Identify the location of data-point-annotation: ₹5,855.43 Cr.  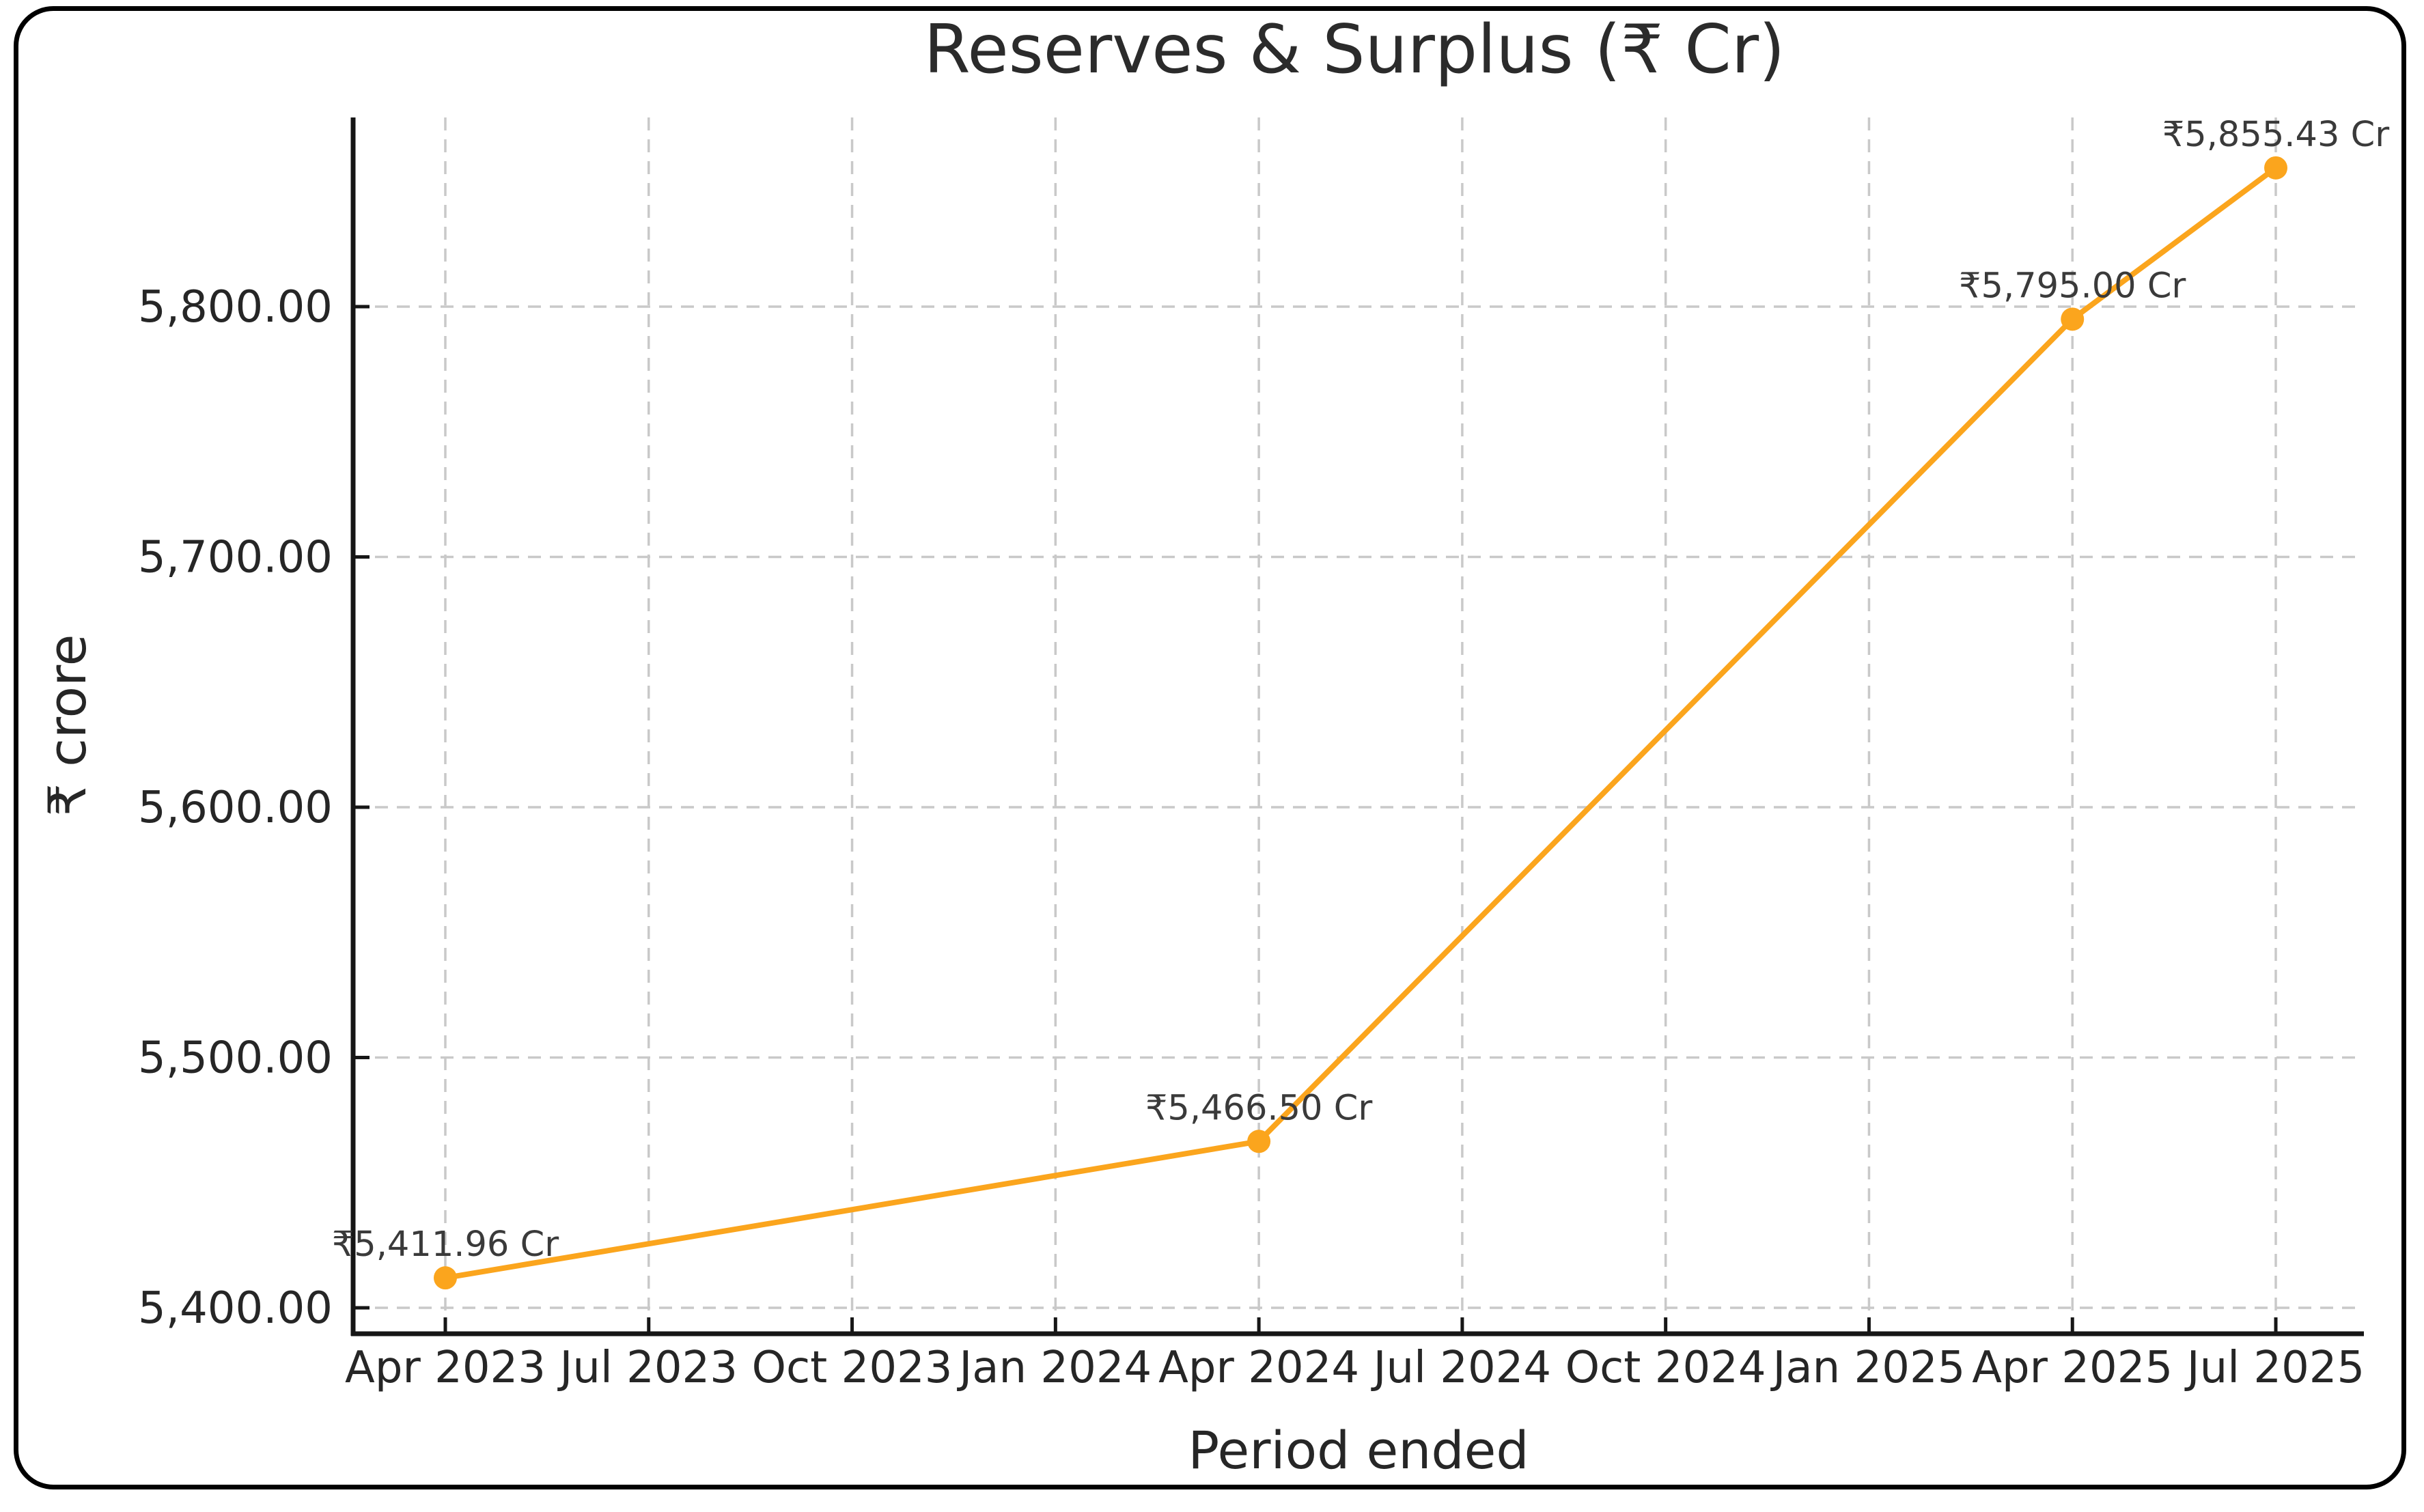
(2276, 135).